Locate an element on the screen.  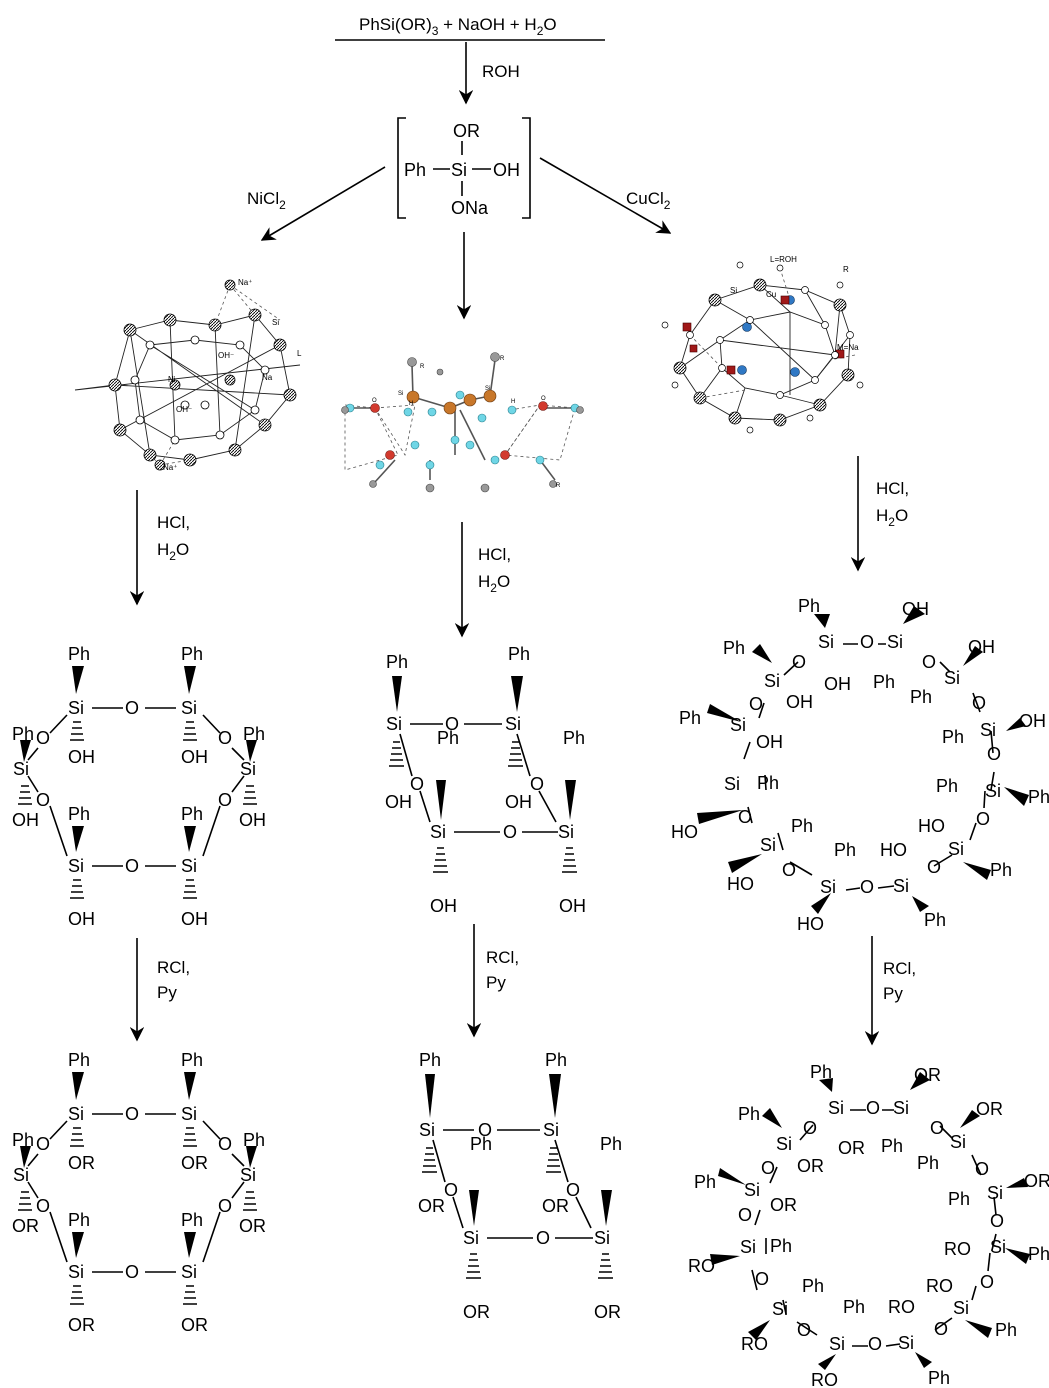
center-hbond-structure: Si Si O O H H R R R is located at coordinates (462, 422).